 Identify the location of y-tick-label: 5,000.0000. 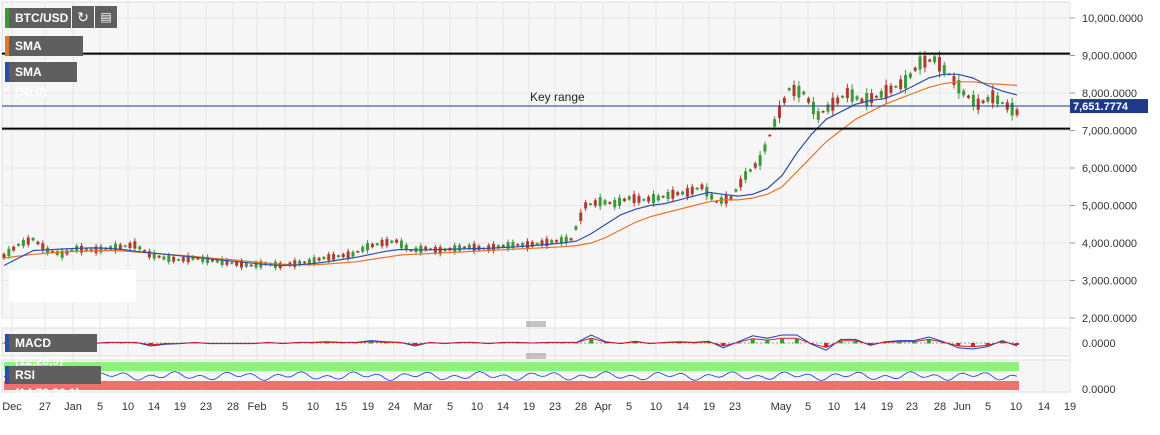
(1109, 207).